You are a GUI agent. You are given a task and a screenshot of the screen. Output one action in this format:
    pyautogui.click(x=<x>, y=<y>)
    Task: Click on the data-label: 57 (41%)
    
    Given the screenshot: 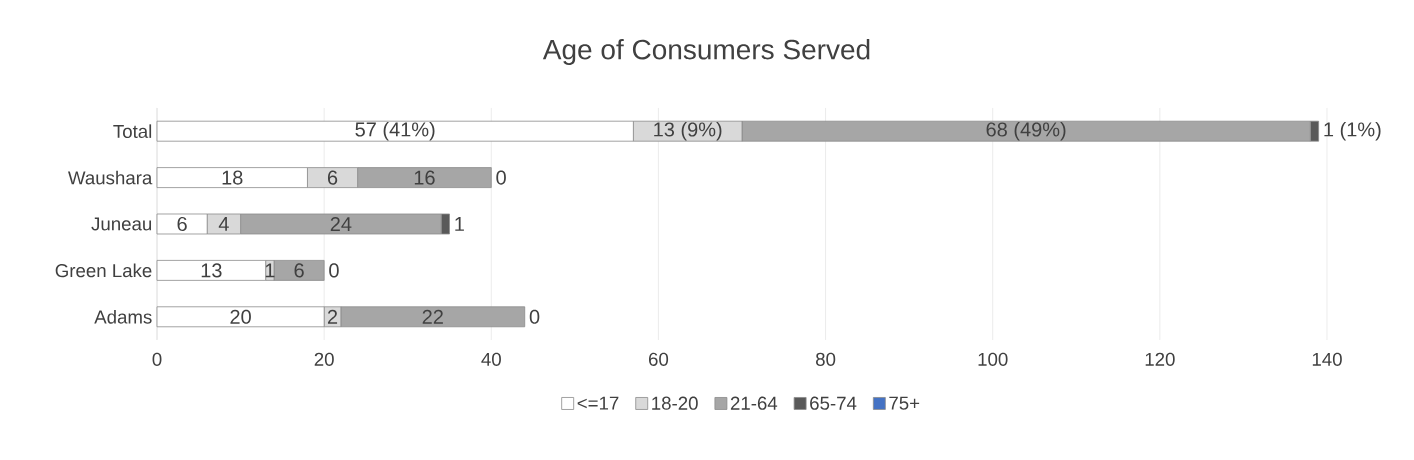 What is the action you would take?
    pyautogui.click(x=395, y=131)
    